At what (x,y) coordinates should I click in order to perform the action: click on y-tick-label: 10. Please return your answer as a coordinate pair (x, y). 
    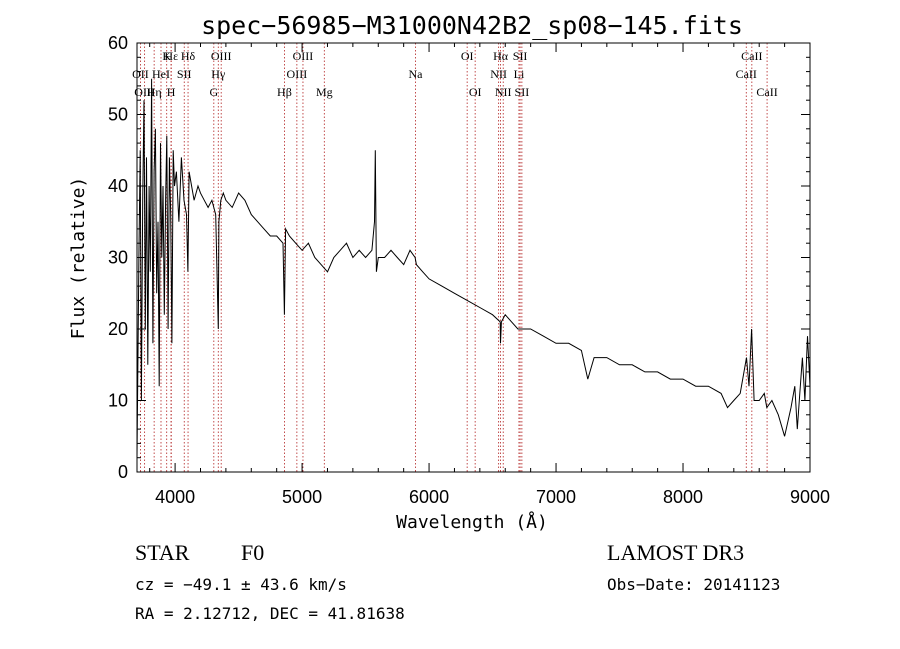
    Looking at the image, I should click on (118, 401).